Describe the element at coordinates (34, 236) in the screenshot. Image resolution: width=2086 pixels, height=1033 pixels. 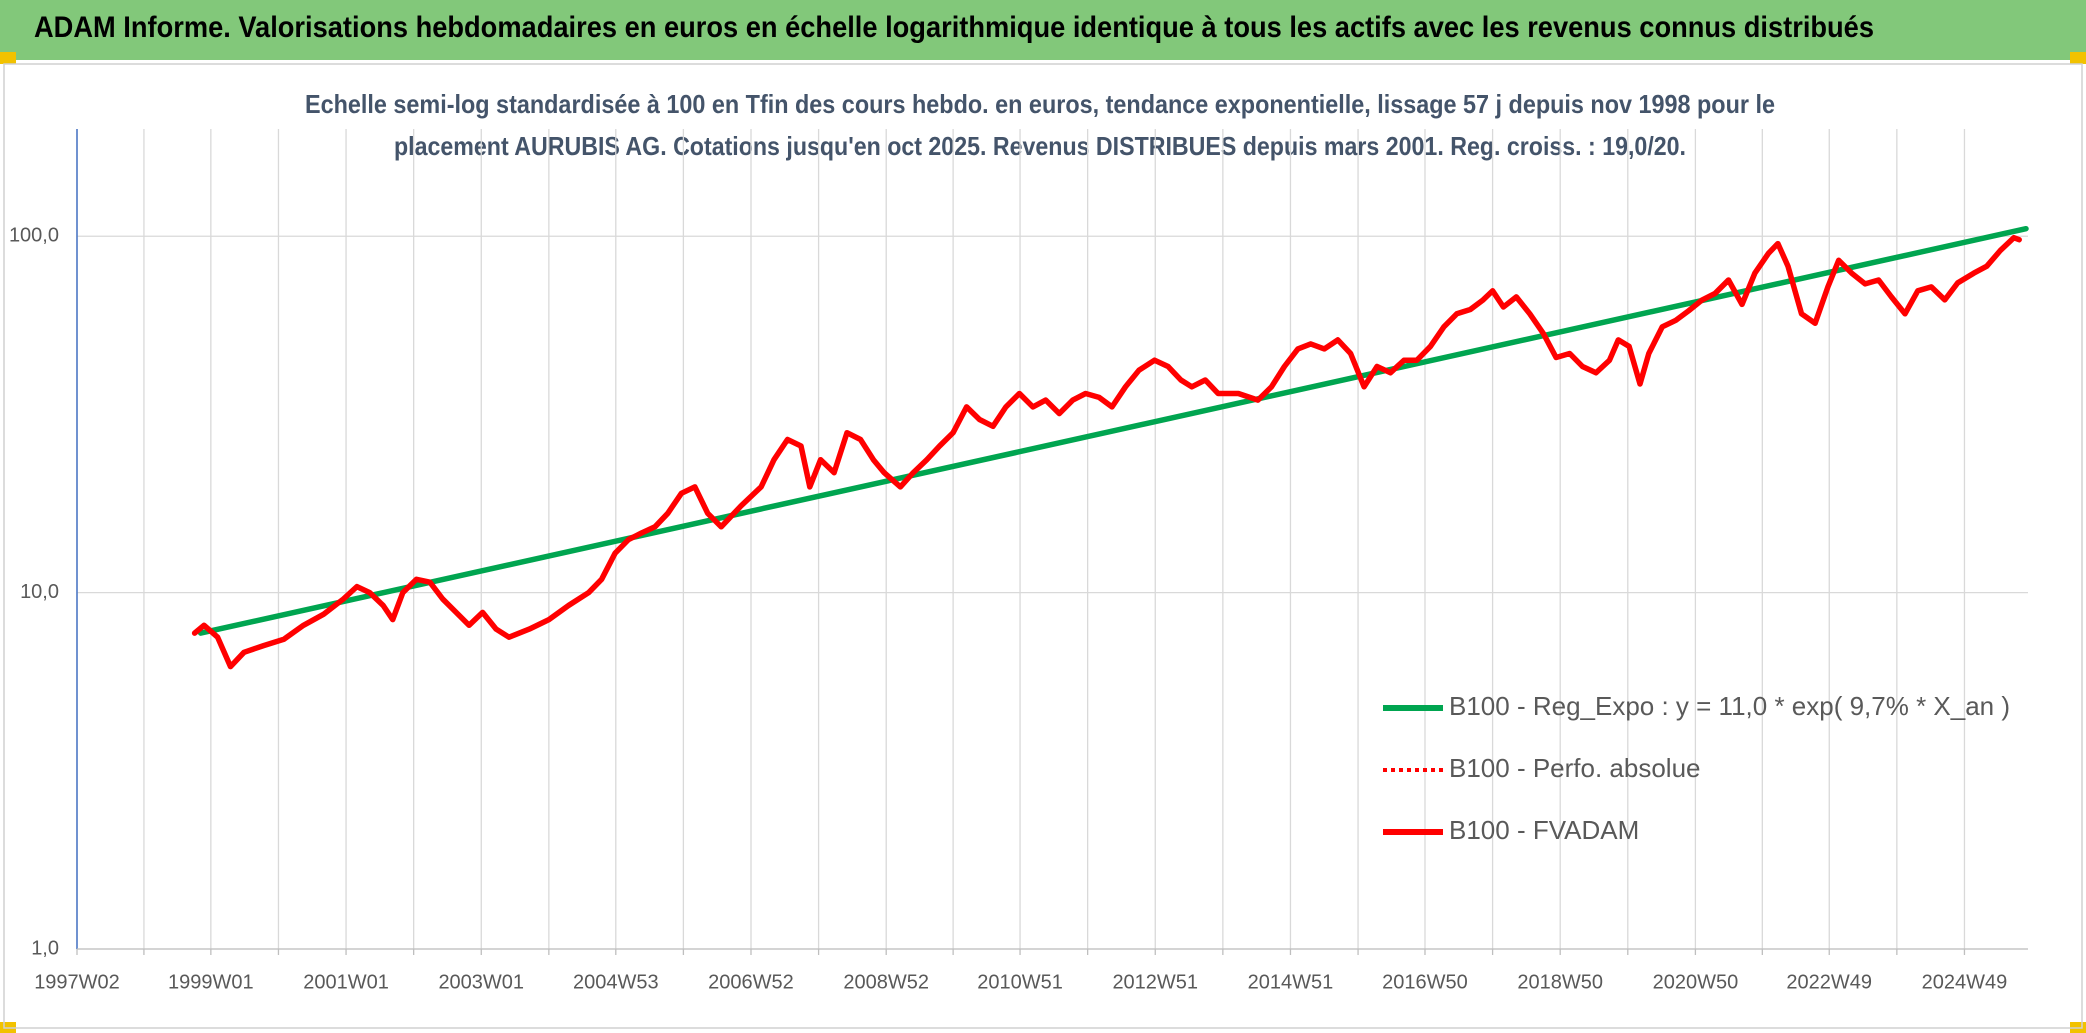
I see `y-tick-label: 100,0` at that location.